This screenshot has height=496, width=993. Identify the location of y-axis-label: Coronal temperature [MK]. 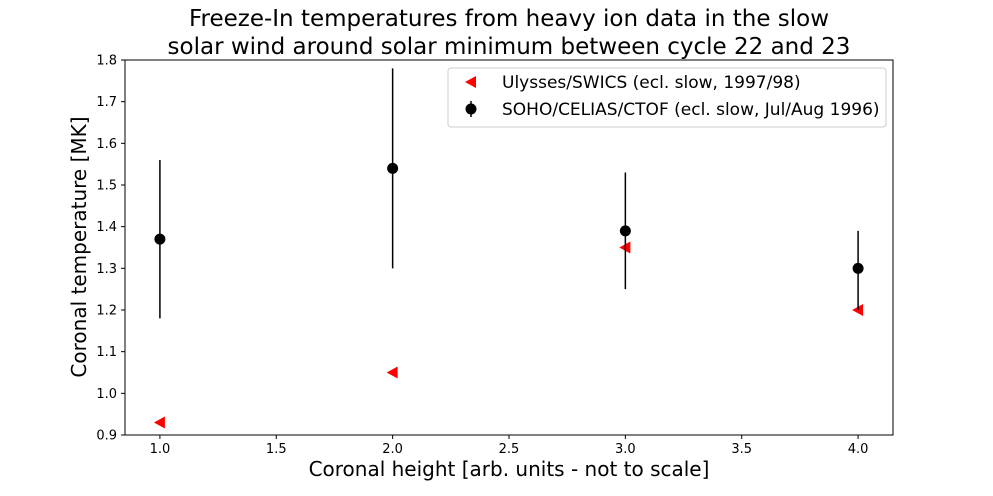
(79, 246).